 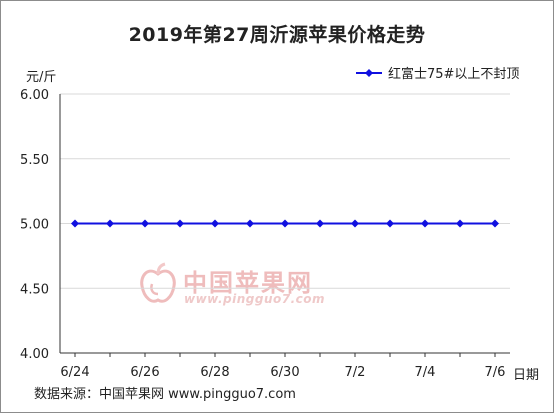 I want to click on watermark-url: www.pingguo7.com, so click(x=255, y=299).